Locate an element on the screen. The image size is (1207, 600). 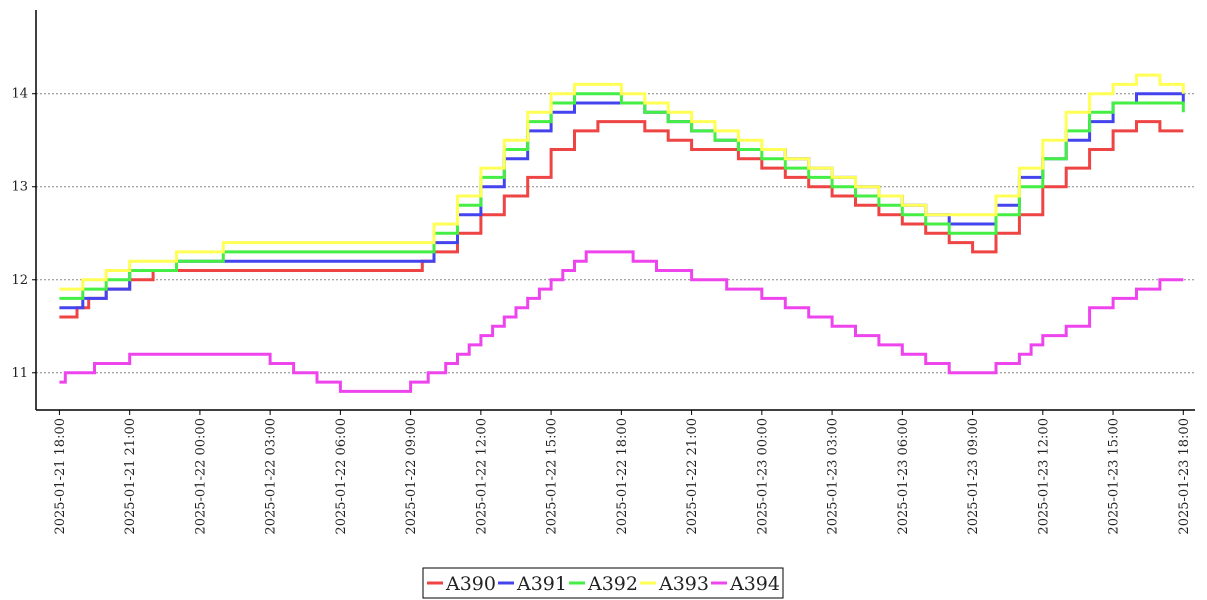
legend-label-a393: A393 is located at coordinates (683, 584).